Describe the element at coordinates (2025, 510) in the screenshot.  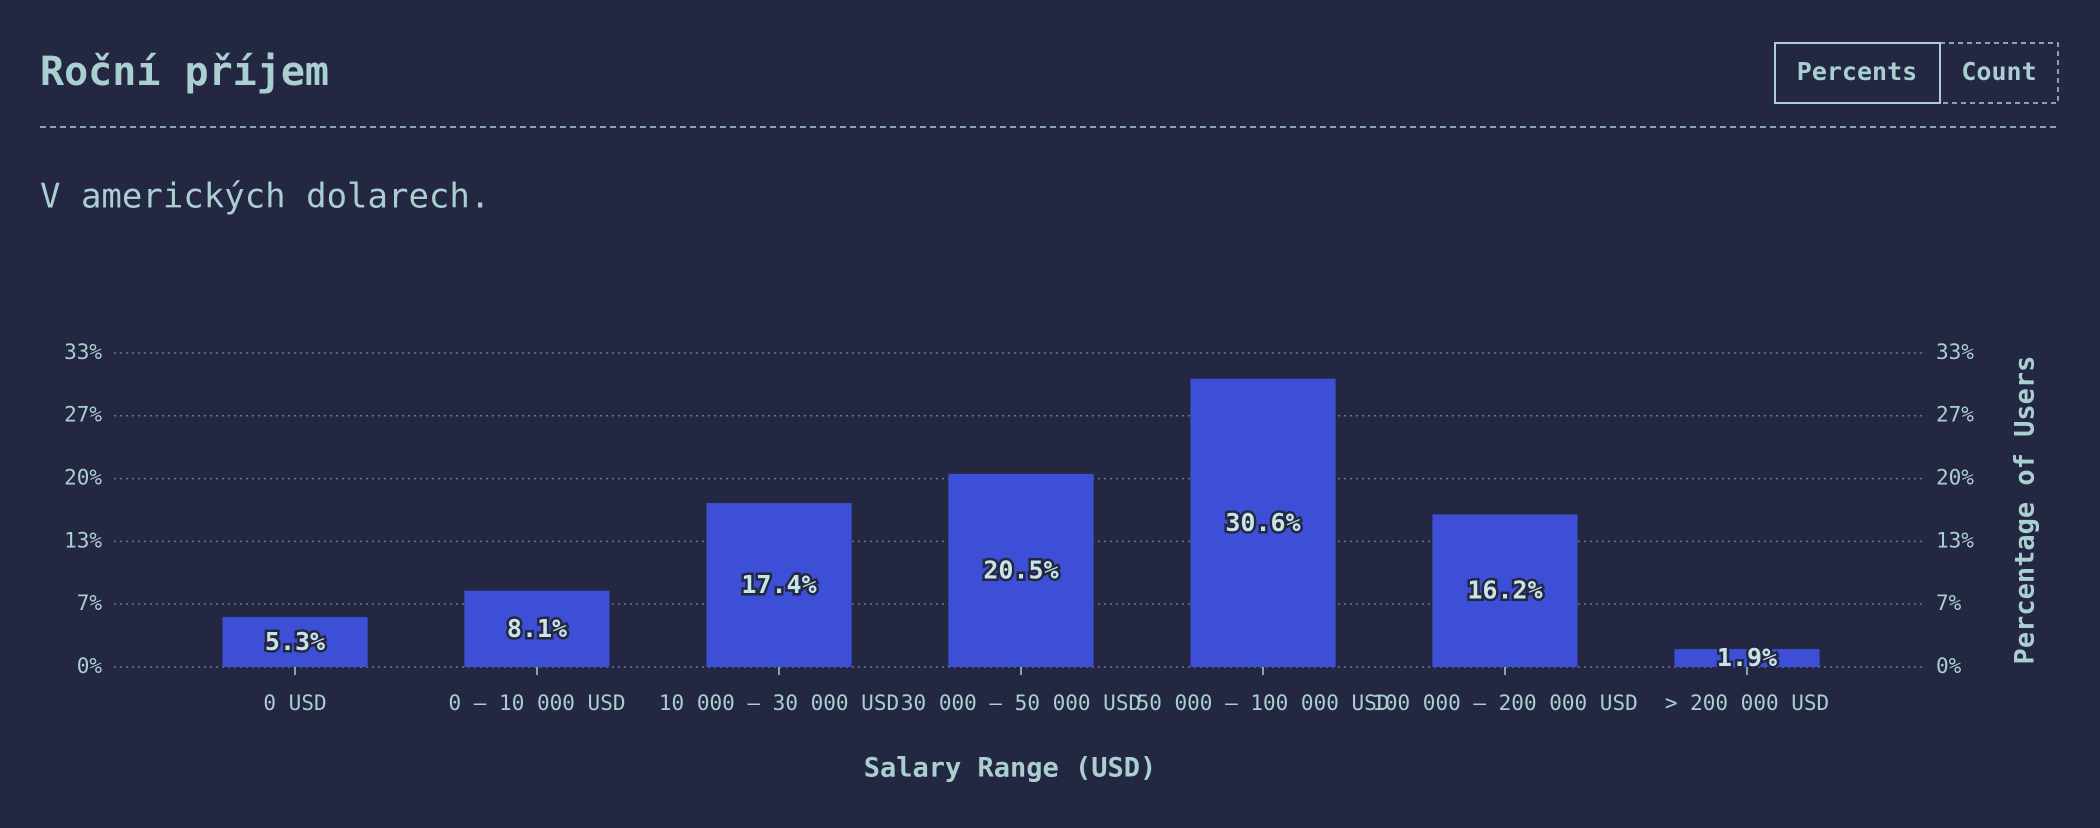
I see `y-axis-label: Percentage of Users` at that location.